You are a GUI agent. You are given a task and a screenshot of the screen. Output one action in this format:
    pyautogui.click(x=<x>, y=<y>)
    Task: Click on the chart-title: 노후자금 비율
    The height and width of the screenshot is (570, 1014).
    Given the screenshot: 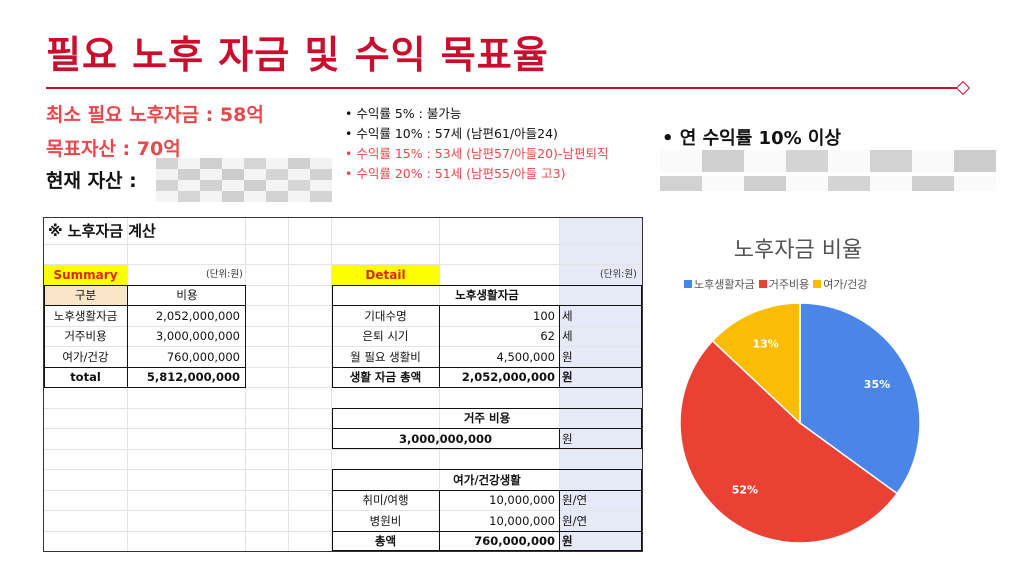 What is the action you would take?
    pyautogui.click(x=798, y=250)
    